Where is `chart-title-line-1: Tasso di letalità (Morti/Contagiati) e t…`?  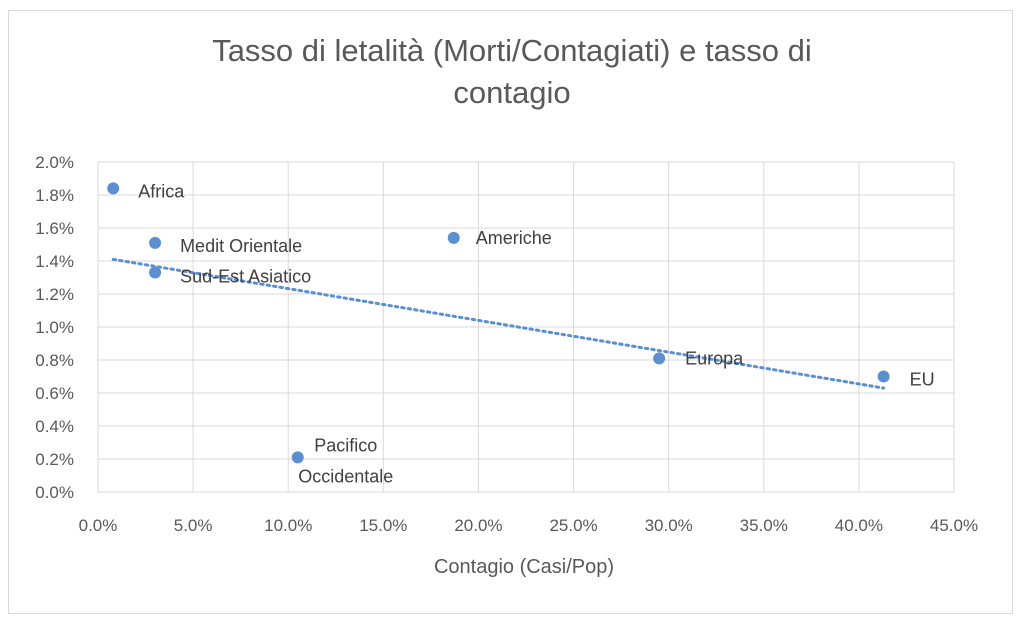
chart-title-line-1: Tasso di letalità (Morti/Contagiati) e t… is located at coordinates (512, 50).